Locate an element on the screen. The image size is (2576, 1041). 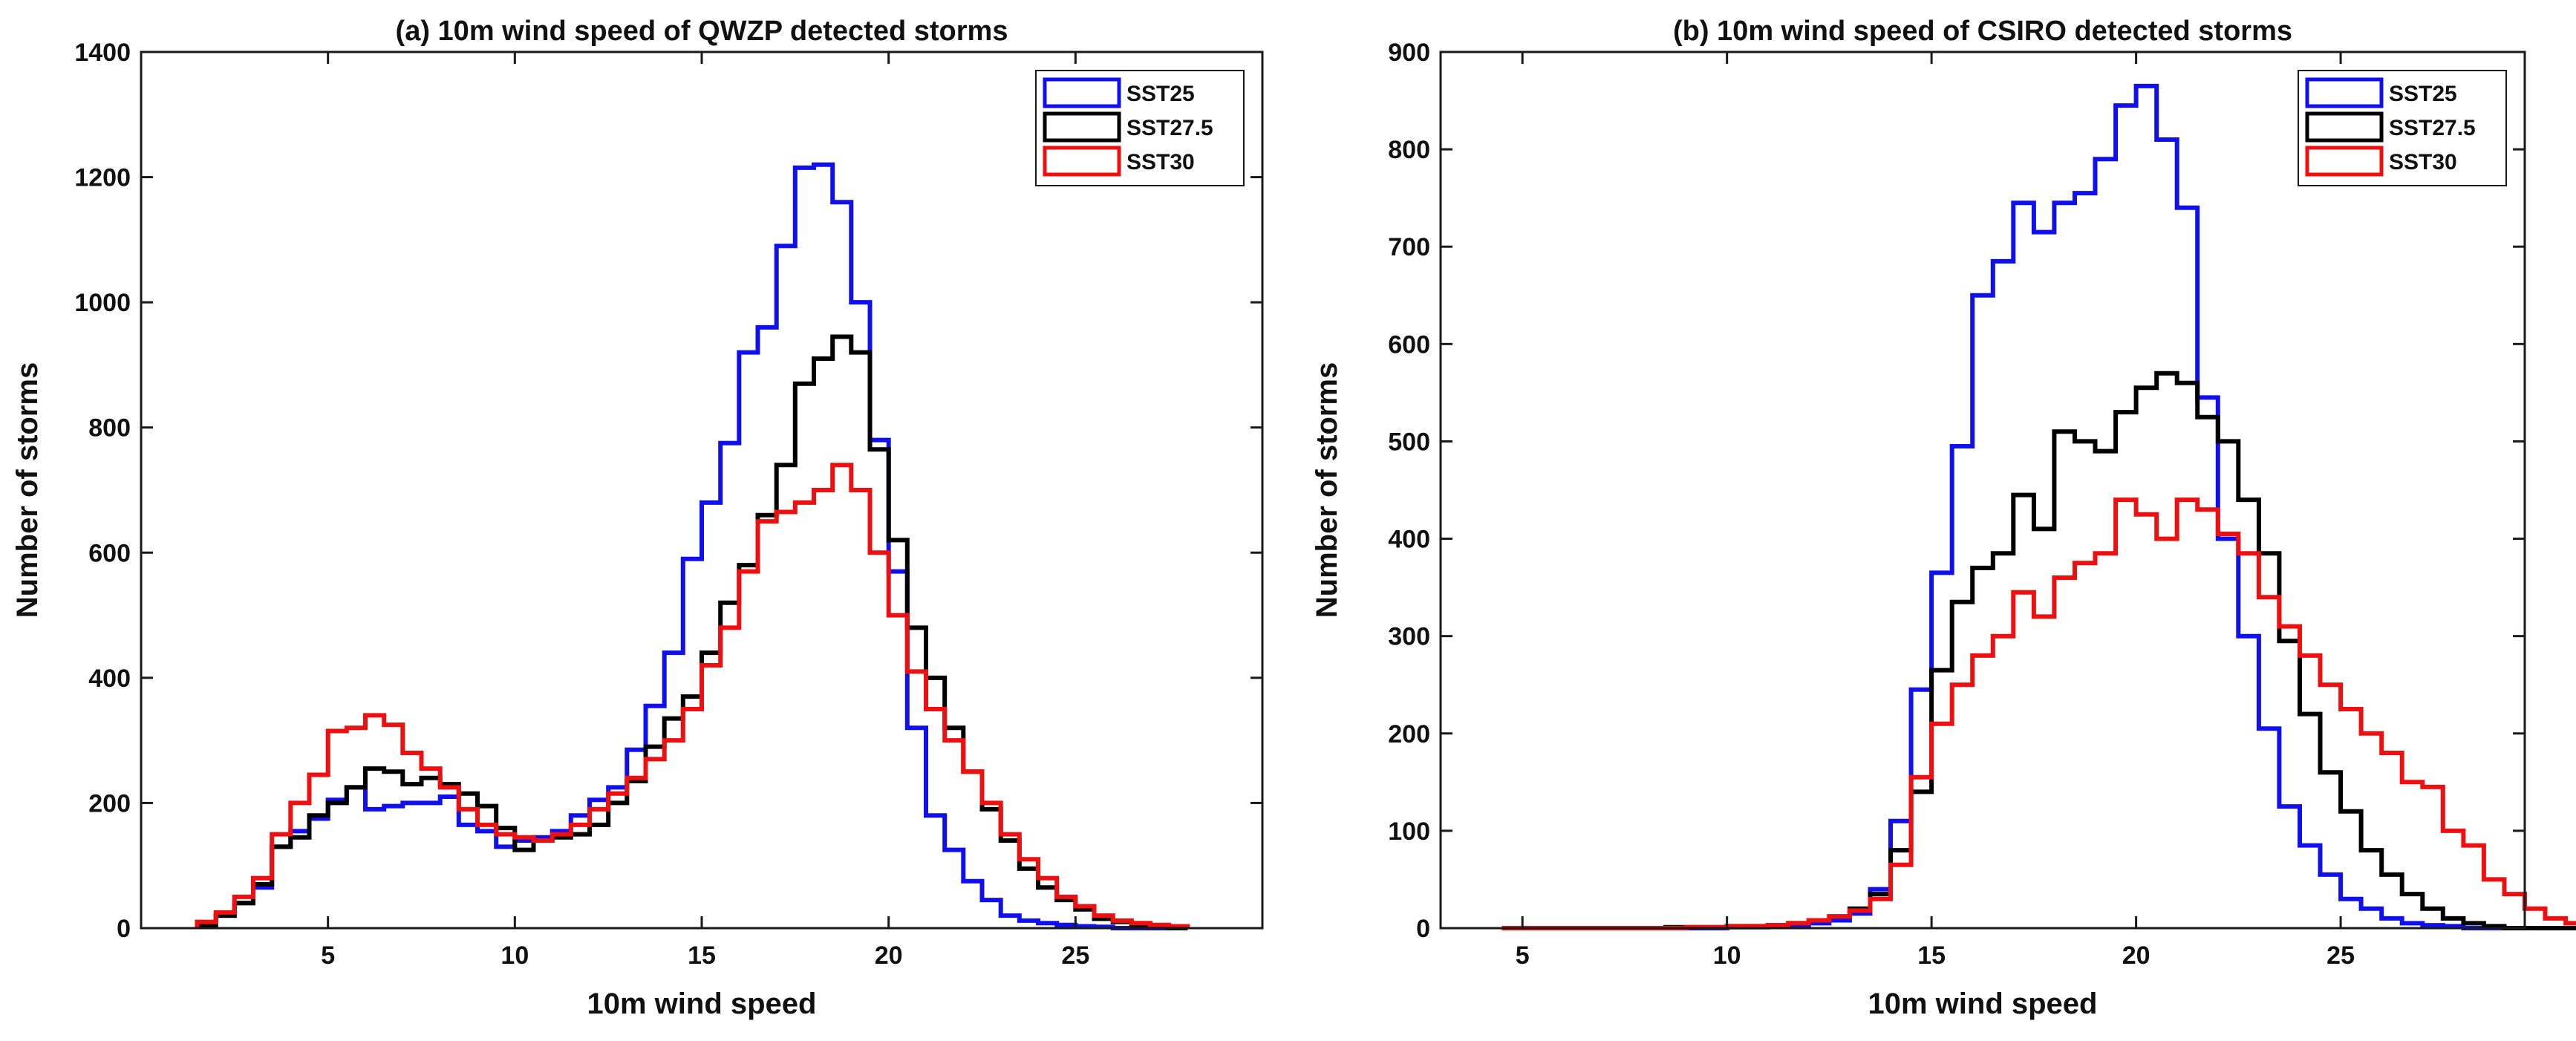
y-tick-label: 100 is located at coordinates (1409, 832).